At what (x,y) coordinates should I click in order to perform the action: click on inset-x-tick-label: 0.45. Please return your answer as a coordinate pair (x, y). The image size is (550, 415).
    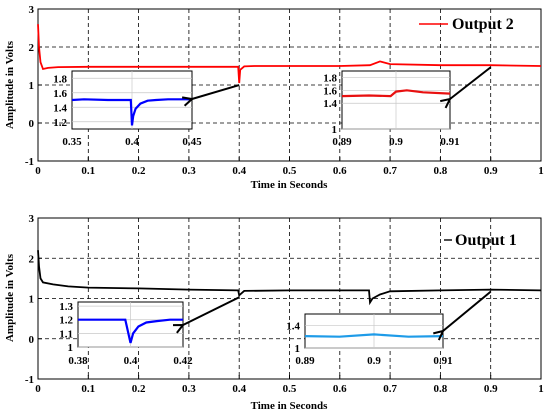
    Looking at the image, I should click on (192, 142).